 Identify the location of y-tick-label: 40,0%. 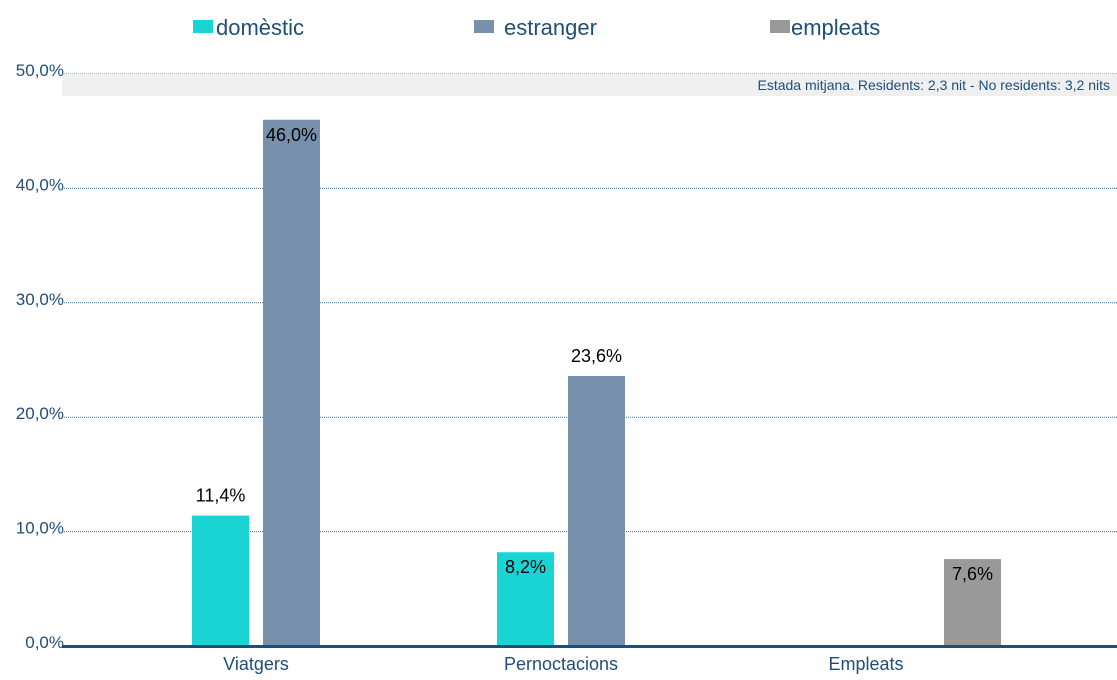
(40, 184).